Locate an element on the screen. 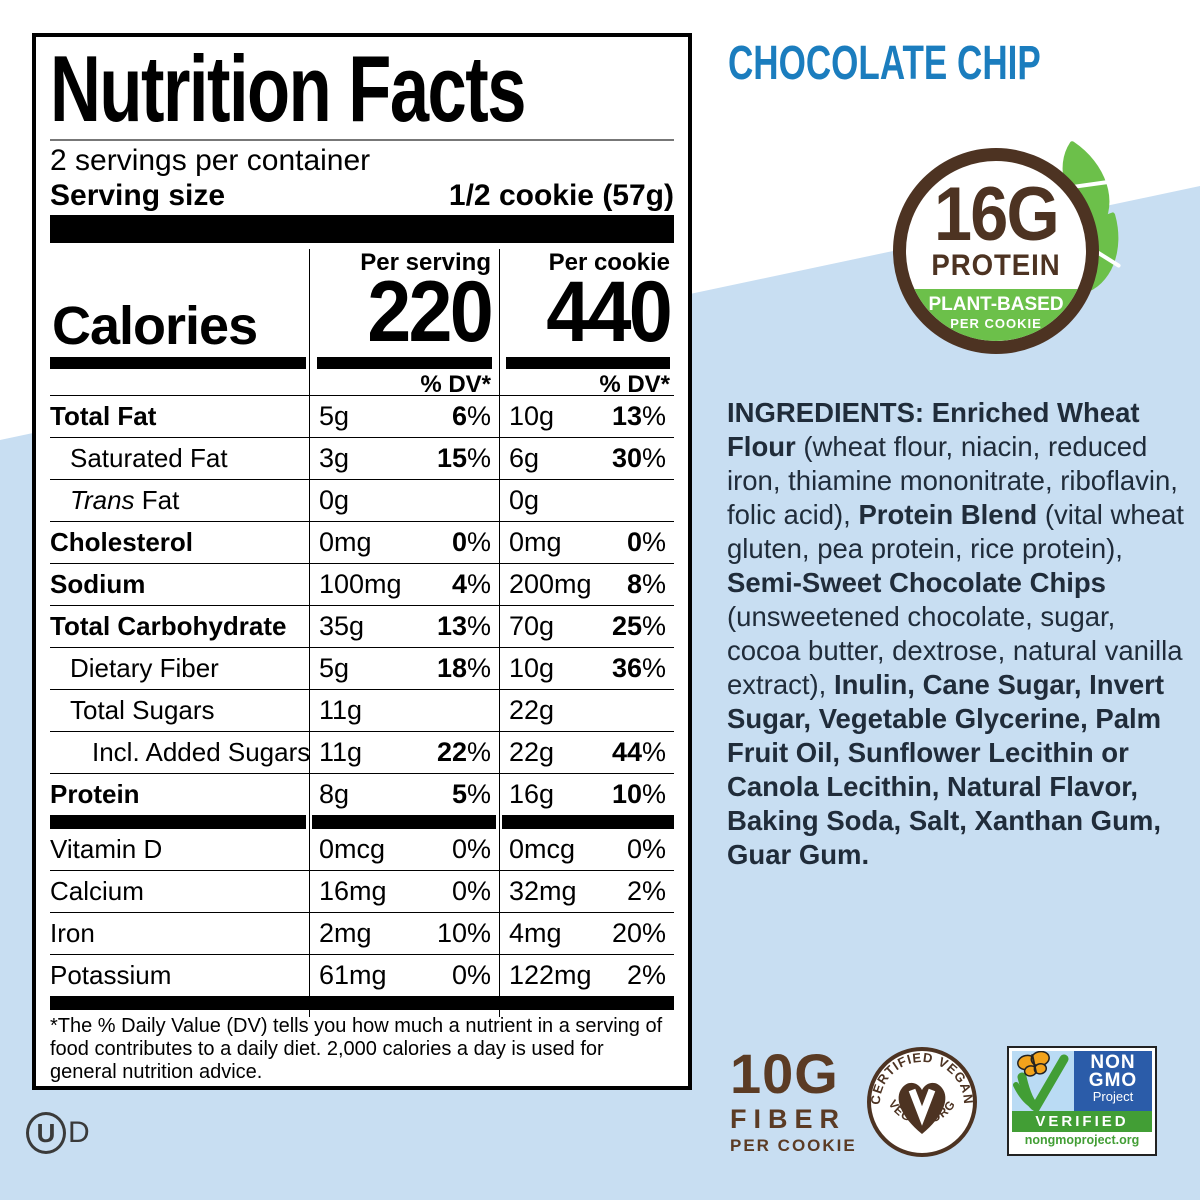  dv-cell: 15% is located at coordinates (463, 458).